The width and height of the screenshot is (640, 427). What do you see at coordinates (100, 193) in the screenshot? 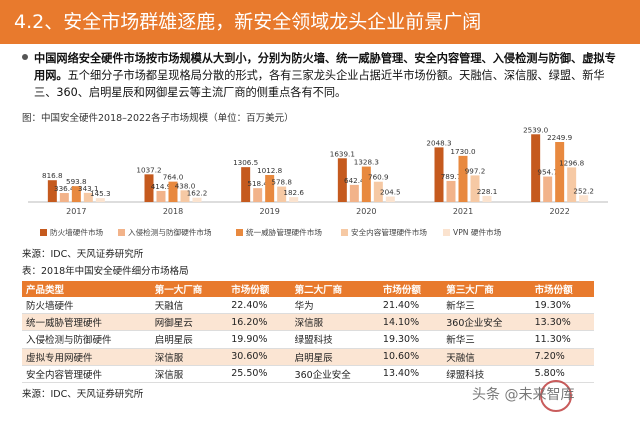
I see `data-label: 145.3` at bounding box center [100, 193].